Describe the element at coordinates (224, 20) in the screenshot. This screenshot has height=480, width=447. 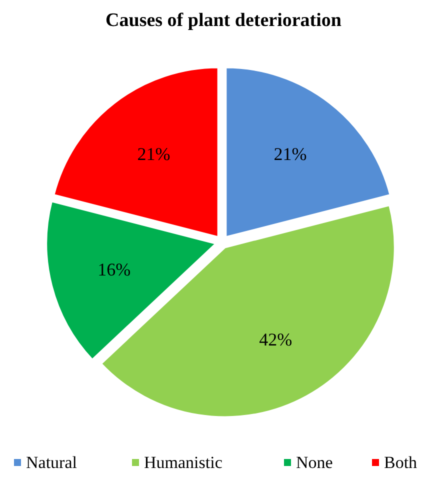
I see `chart-title: Causes of plant deterioration` at that location.